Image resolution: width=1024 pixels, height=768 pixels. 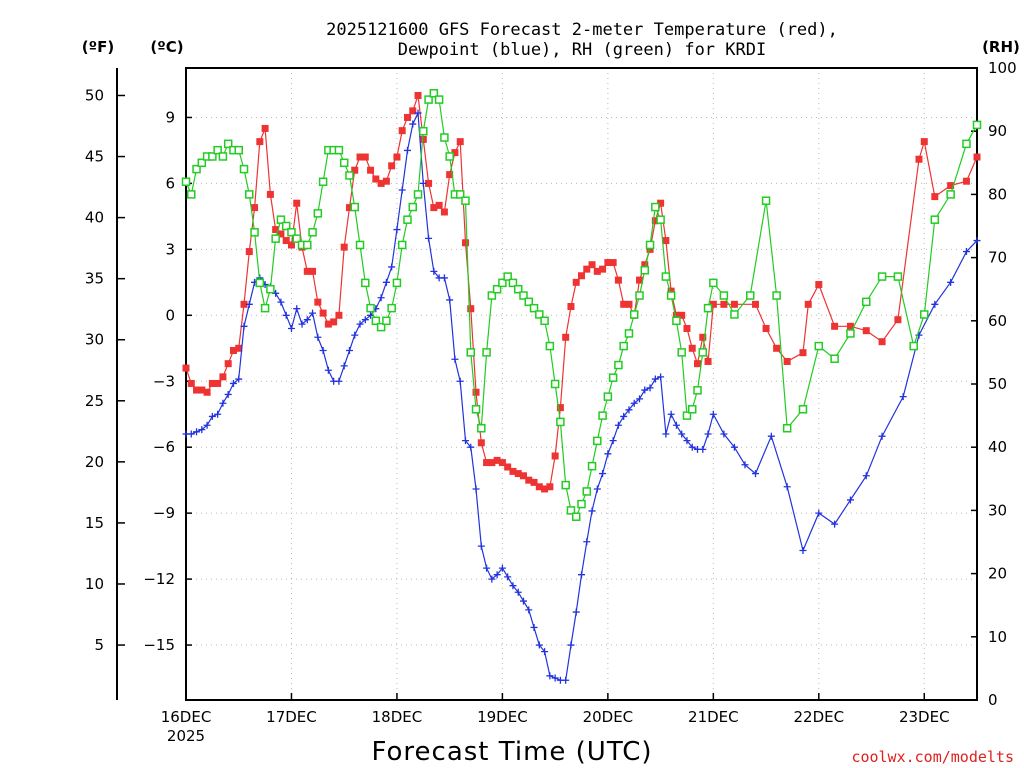 I want to click on rh-tick-label: 90, so click(x=997, y=131).